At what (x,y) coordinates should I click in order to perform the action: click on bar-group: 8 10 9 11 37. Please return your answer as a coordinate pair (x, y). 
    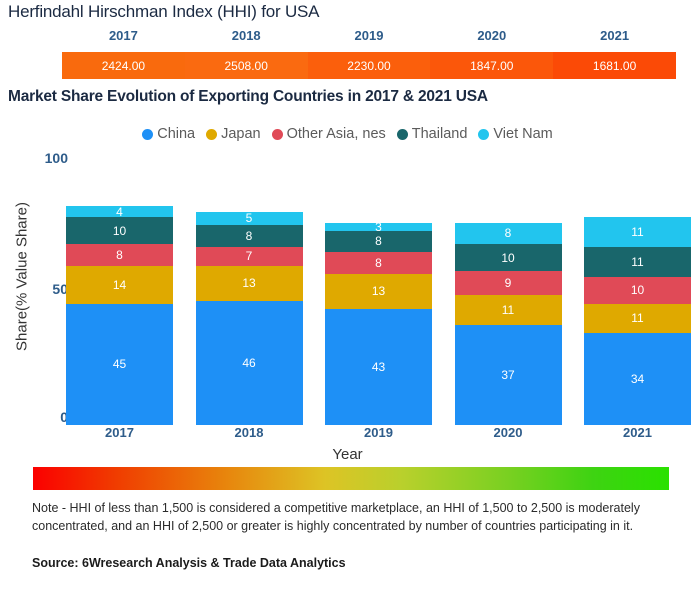
    Looking at the image, I should click on (508, 323).